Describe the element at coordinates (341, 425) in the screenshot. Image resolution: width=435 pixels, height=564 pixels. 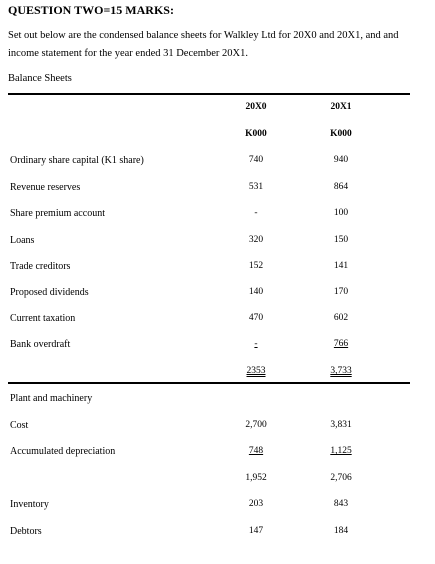
I see `asset-value-year-2: 3,831` at that location.